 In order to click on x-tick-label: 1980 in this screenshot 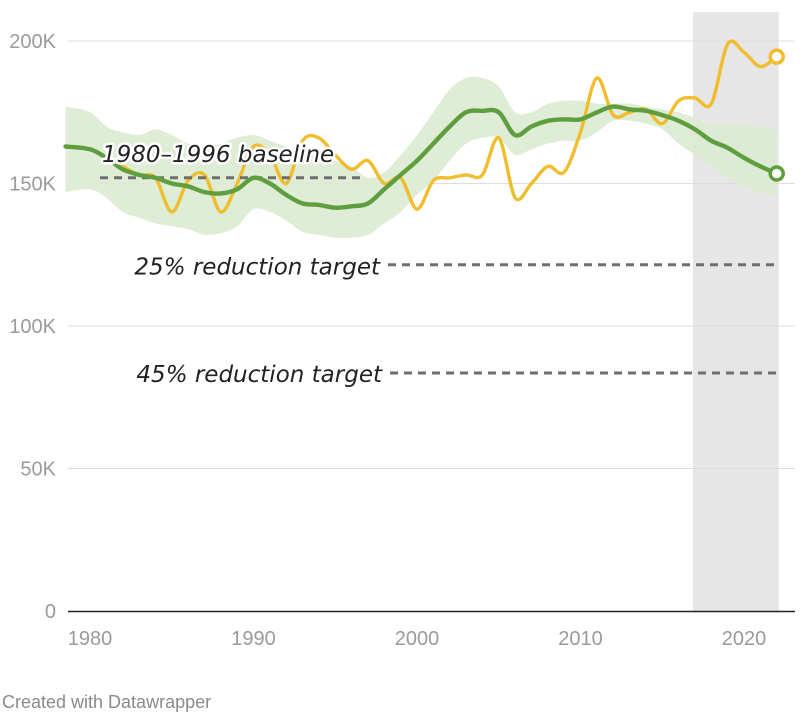, I will do `click(90, 639)`.